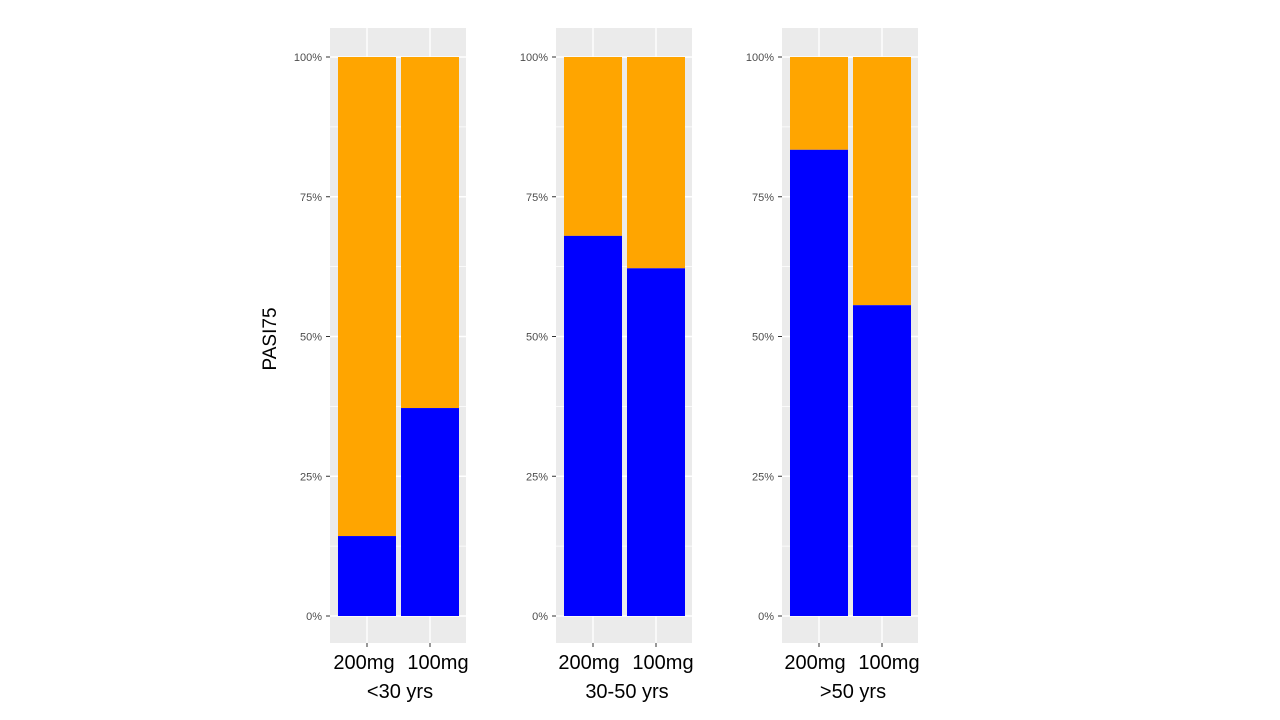  What do you see at coordinates (270, 338) in the screenshot?
I see `y-axis-title: PASI75` at bounding box center [270, 338].